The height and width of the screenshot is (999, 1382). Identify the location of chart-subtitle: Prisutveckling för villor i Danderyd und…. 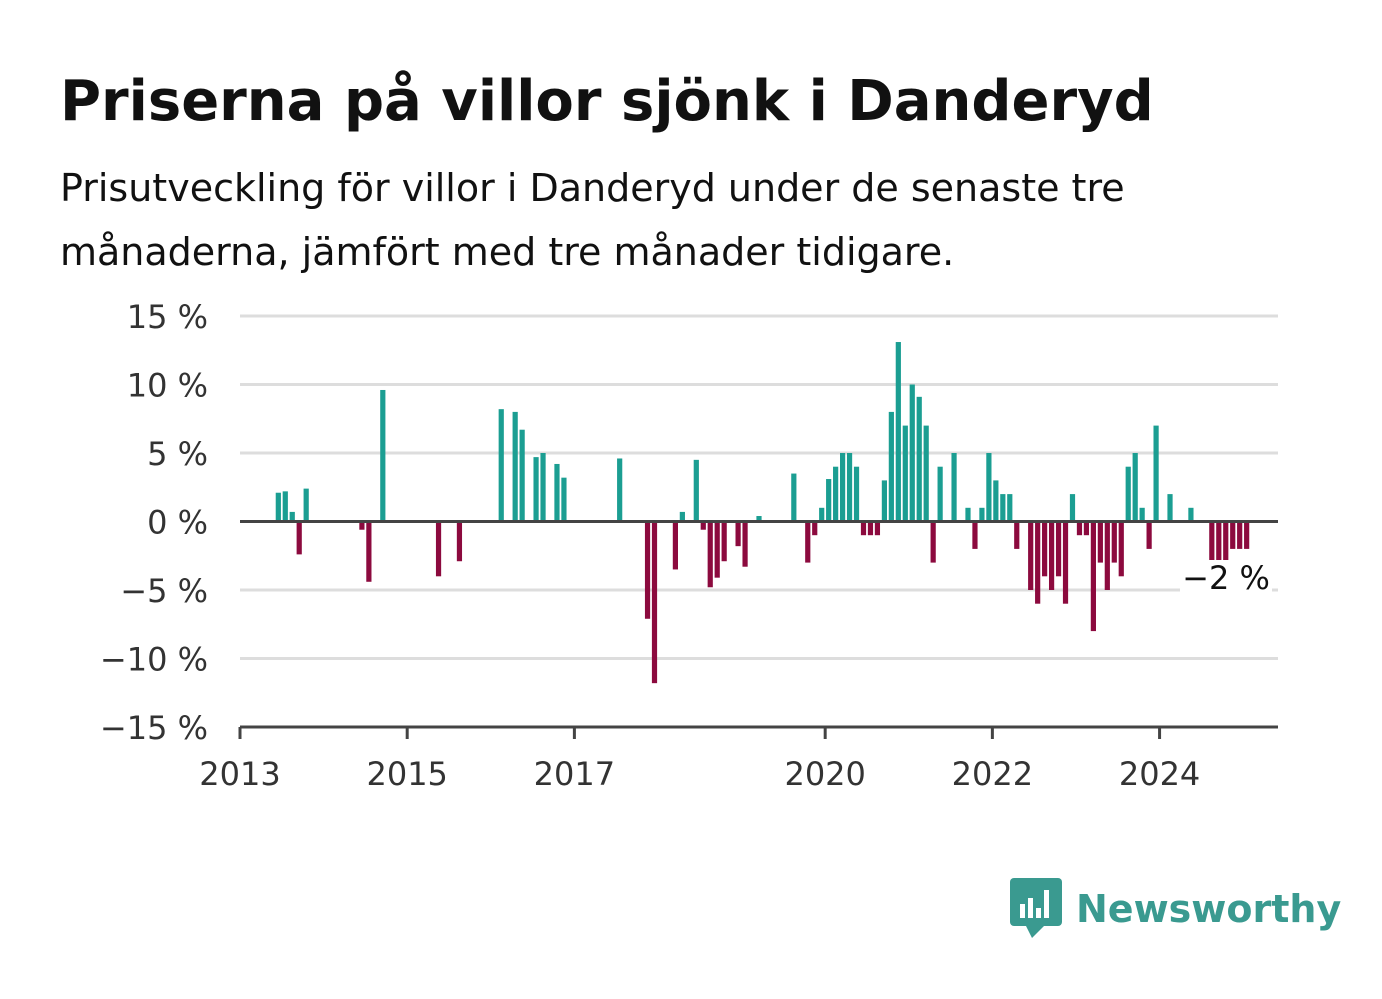
(592, 220).